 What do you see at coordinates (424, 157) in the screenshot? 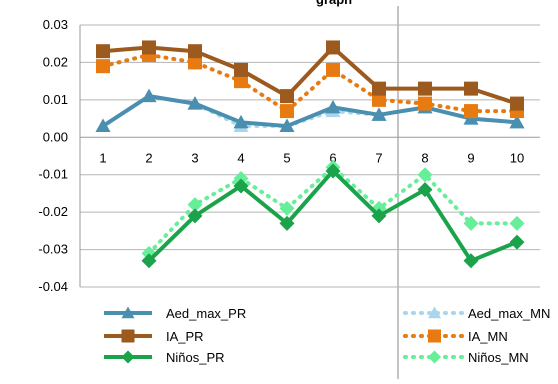
I see `x-tick-label: 8` at bounding box center [424, 157].